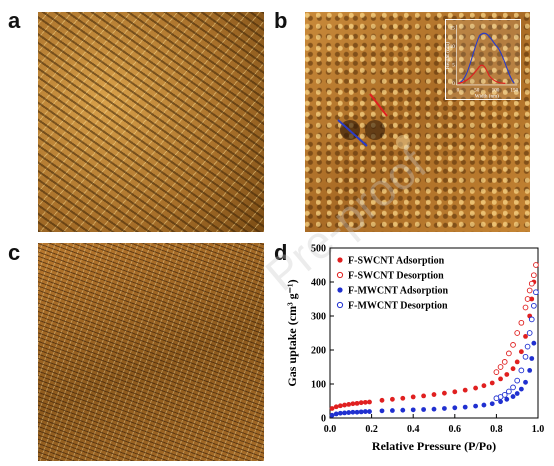  I want to click on inset-xtick-label: 50, so click(476, 90).